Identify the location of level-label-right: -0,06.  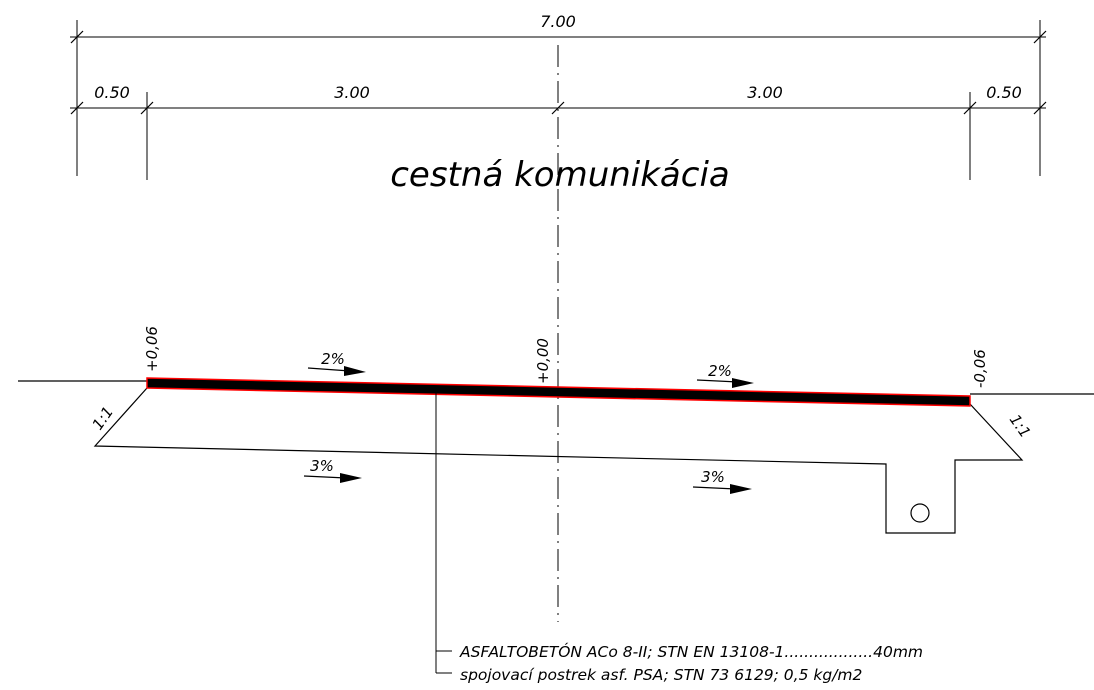
(980, 368).